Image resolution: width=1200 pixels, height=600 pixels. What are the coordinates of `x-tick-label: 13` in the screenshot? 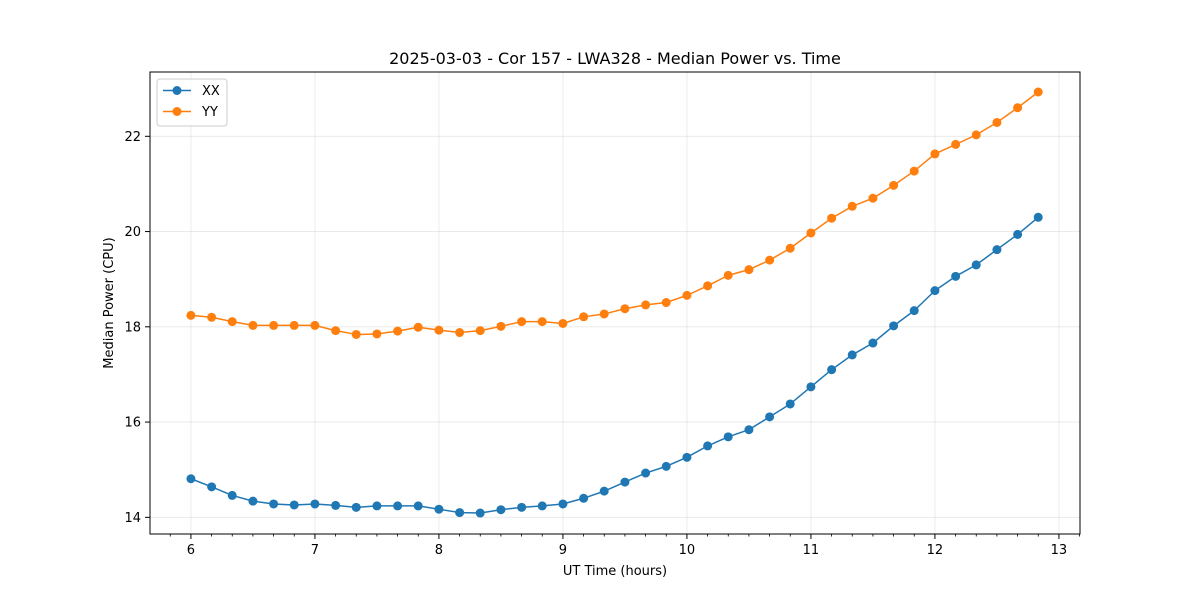 It's located at (1059, 550).